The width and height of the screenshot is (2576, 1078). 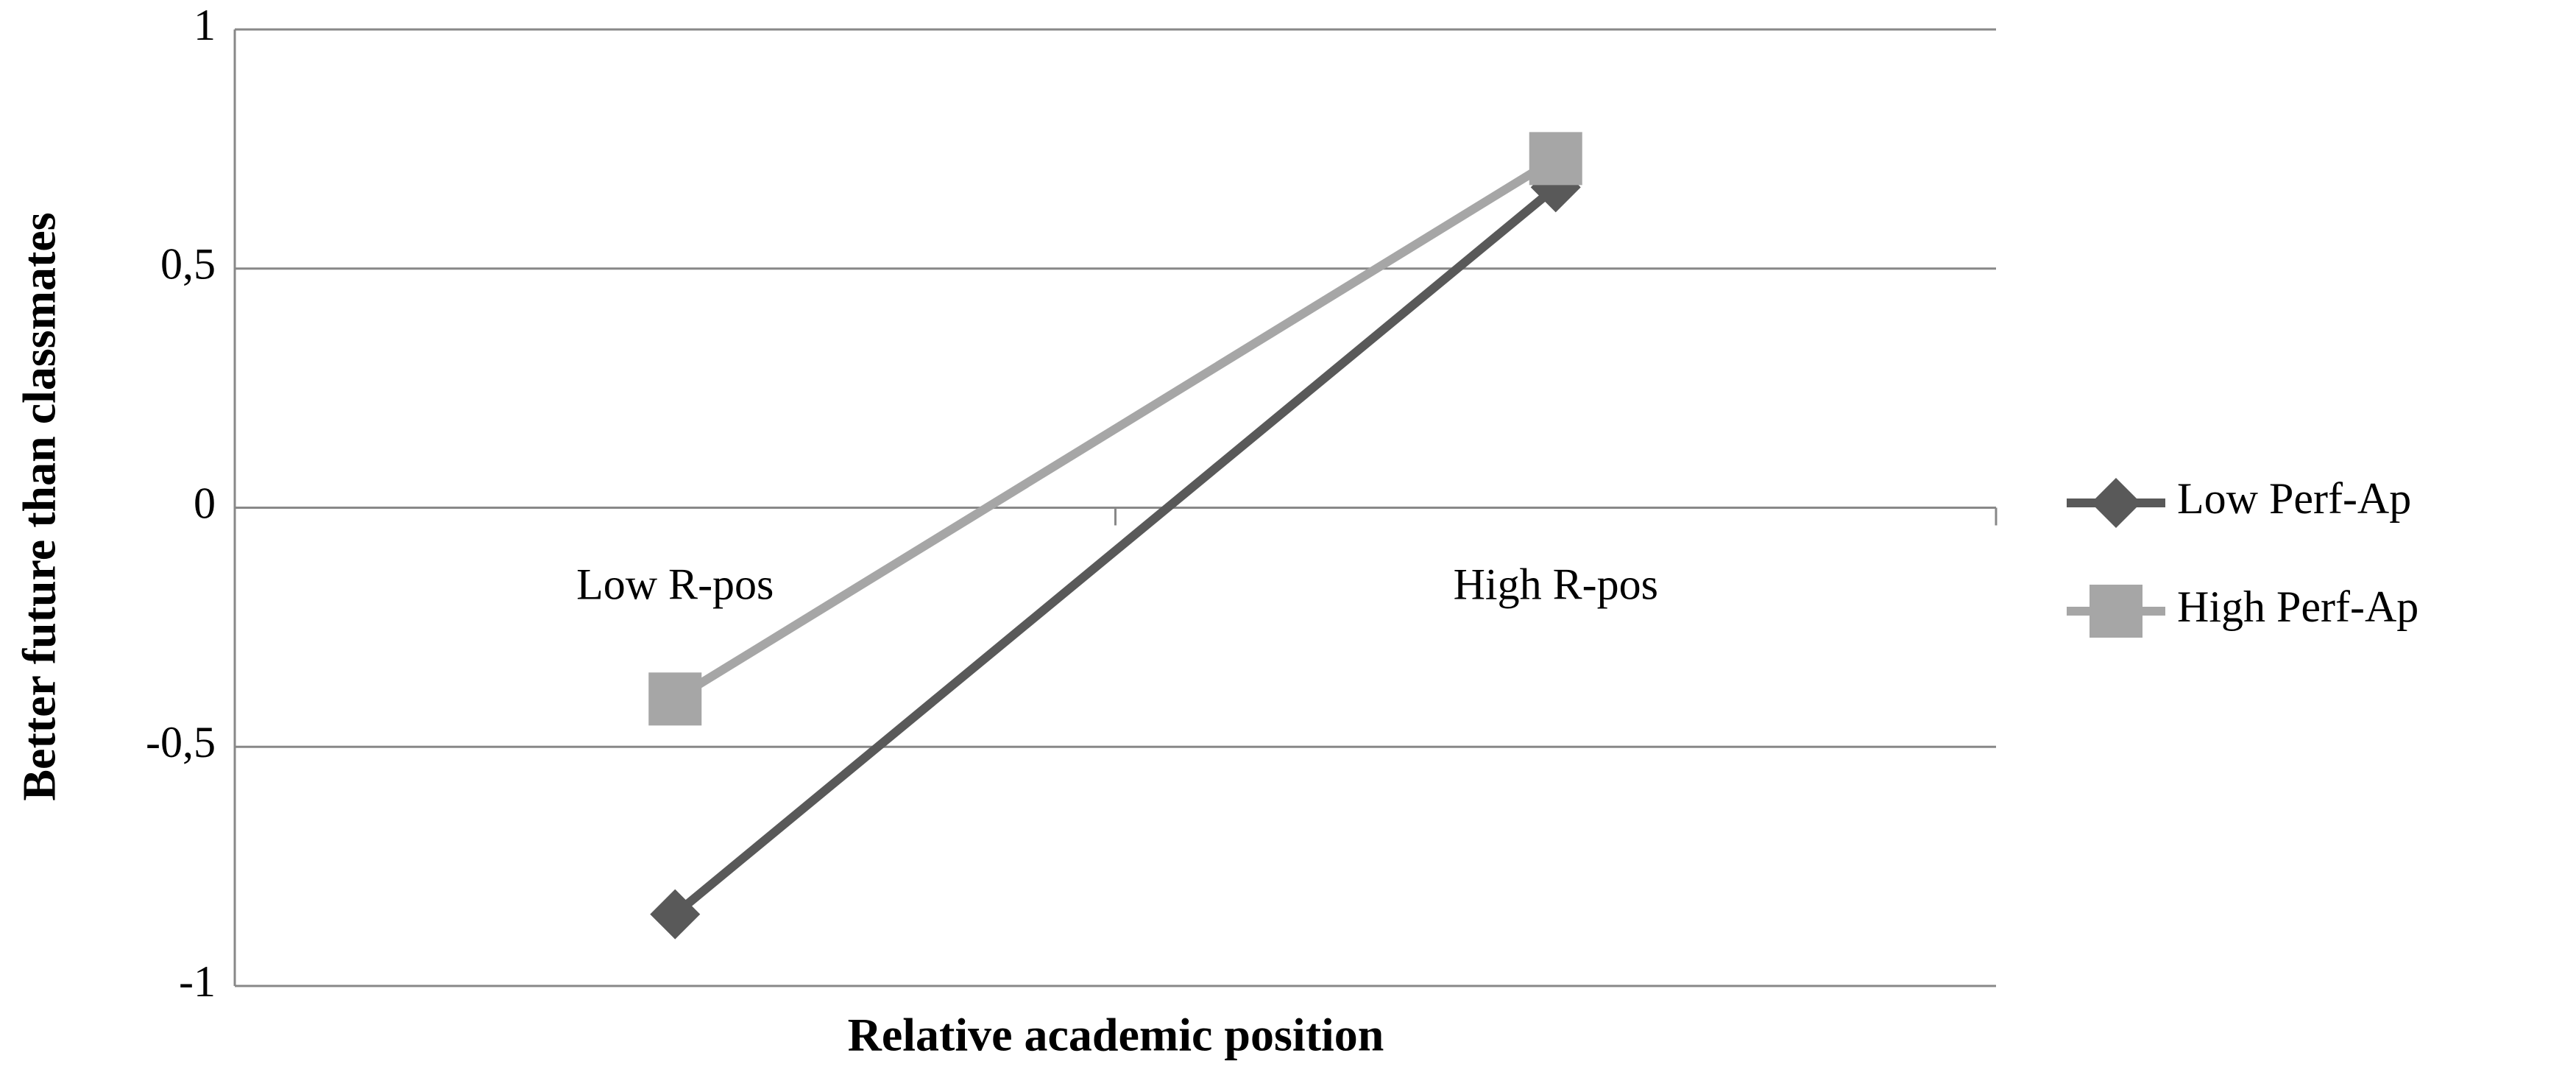 What do you see at coordinates (1116, 1035) in the screenshot?
I see `x-axis-title: Relative academic position` at bounding box center [1116, 1035].